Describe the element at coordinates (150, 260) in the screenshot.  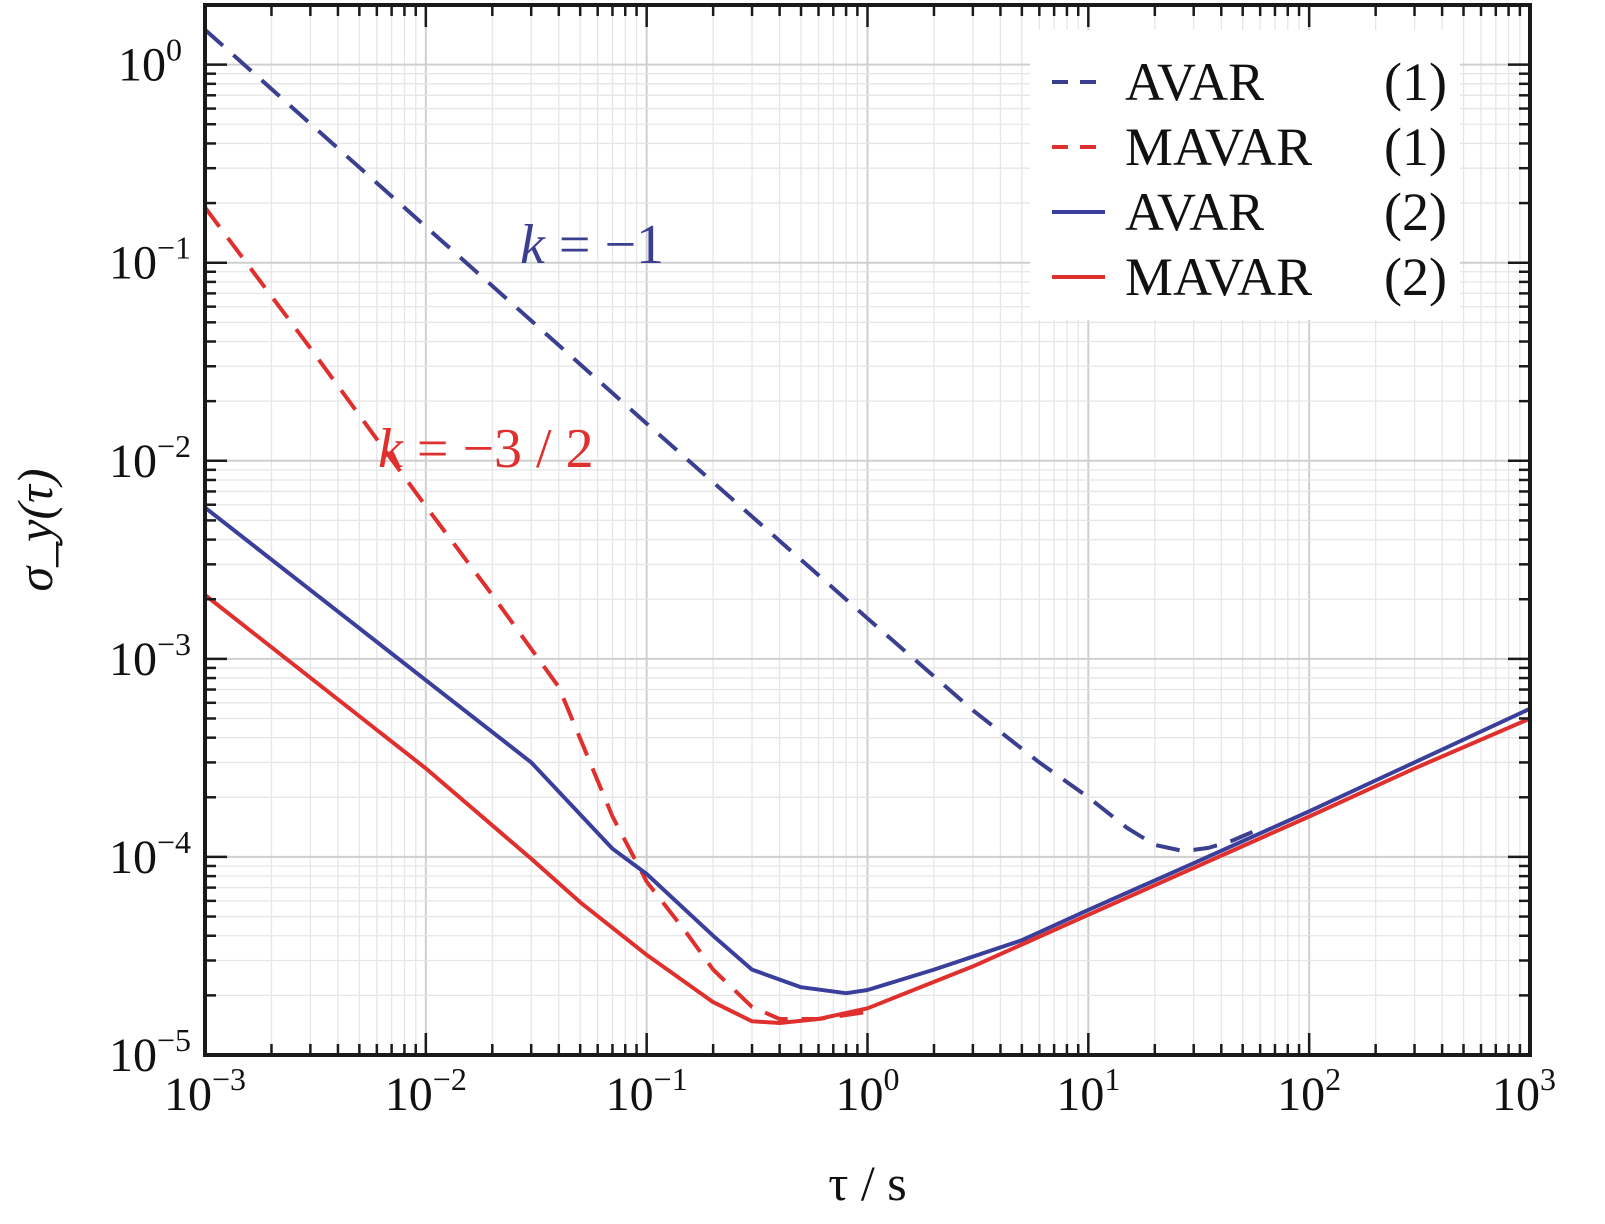
I see `y-tick-label: 10⁻¹` at that location.